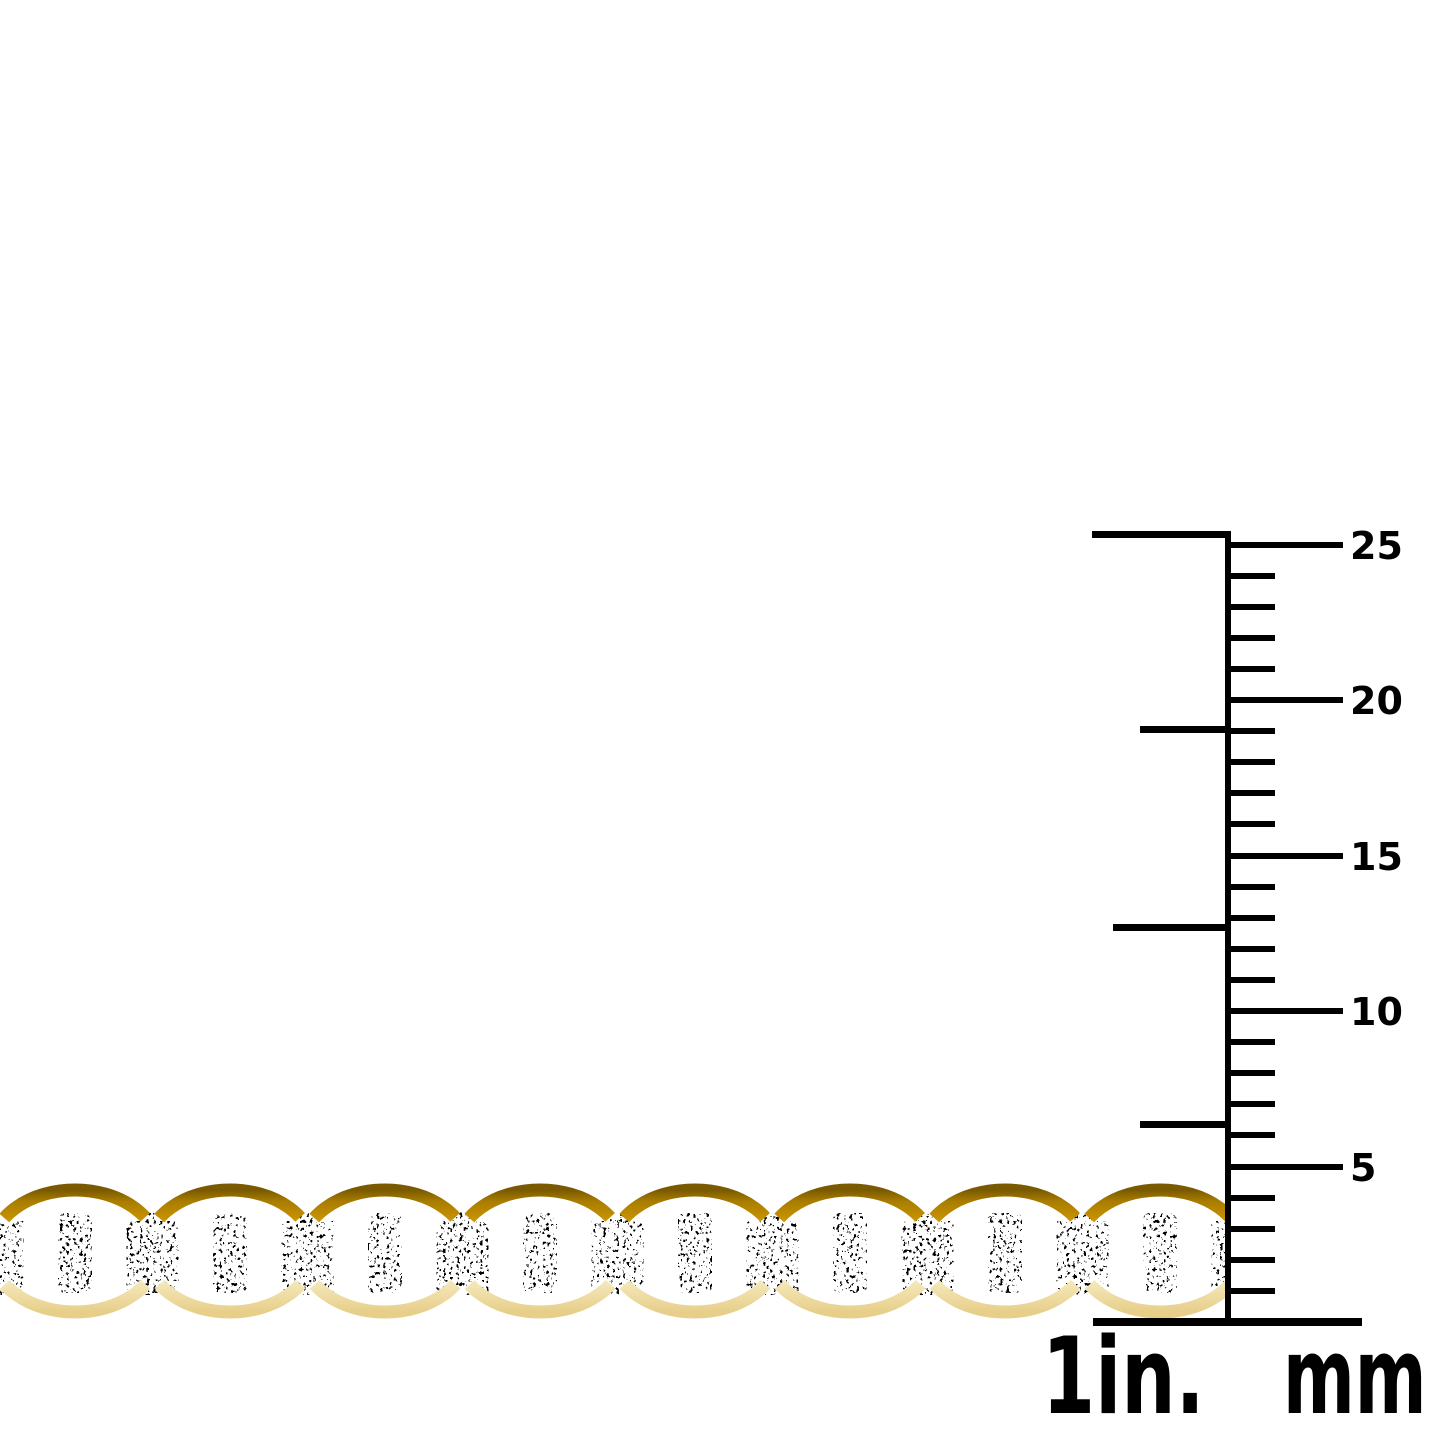  Describe the element at coordinates (1376, 856) in the screenshot. I see `mm-tick-label: 15` at that location.